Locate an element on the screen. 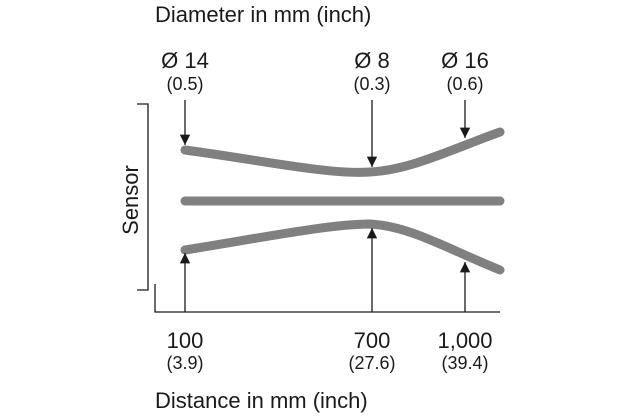 Image resolution: width=620 pixels, height=420 pixels. diameter-inch: (0.6) is located at coordinates (464, 84).